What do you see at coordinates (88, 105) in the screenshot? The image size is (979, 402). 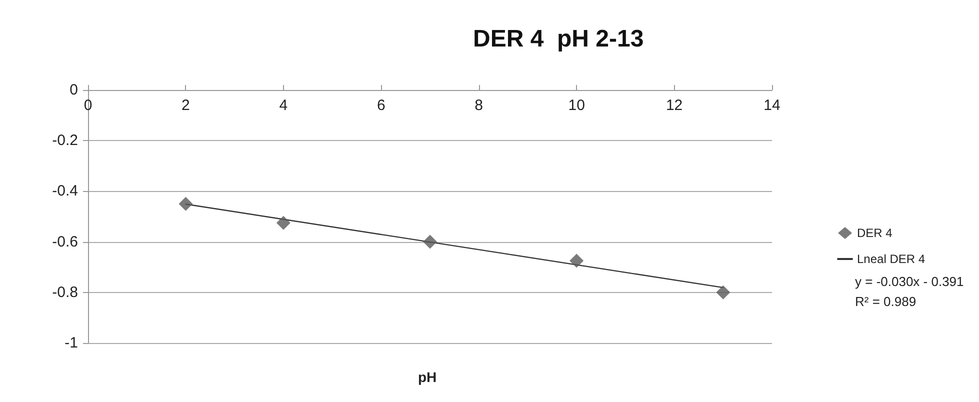 I see `x-tick-label: 0` at bounding box center [88, 105].